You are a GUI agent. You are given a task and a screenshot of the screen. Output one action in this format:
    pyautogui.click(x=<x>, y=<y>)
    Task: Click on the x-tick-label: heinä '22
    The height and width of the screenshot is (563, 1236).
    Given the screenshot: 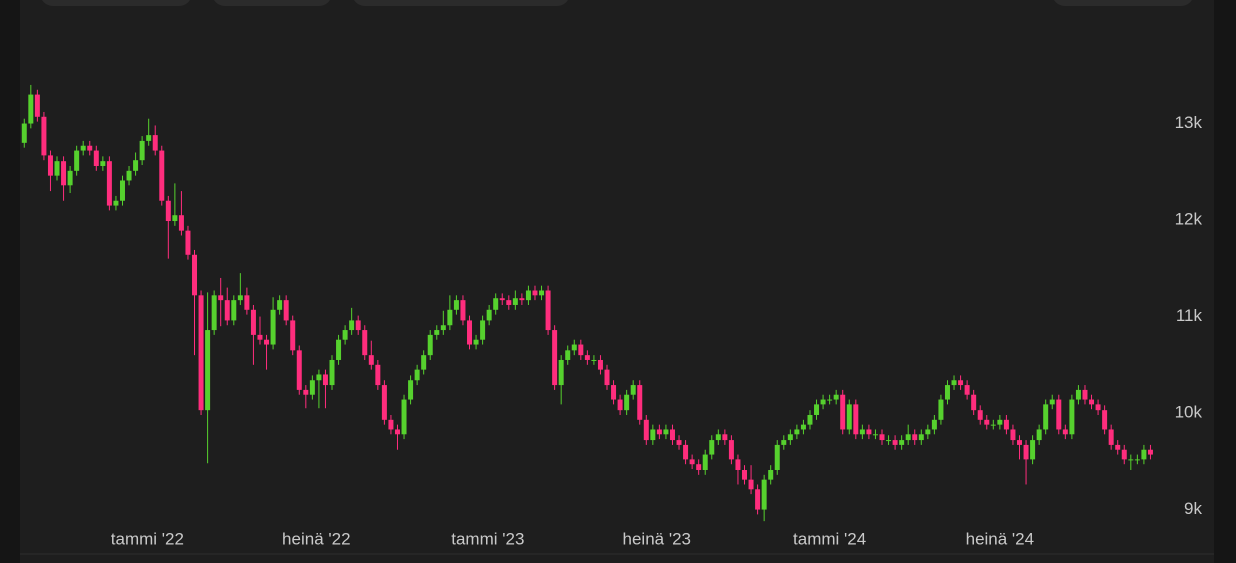 What is the action you would take?
    pyautogui.click(x=316, y=538)
    